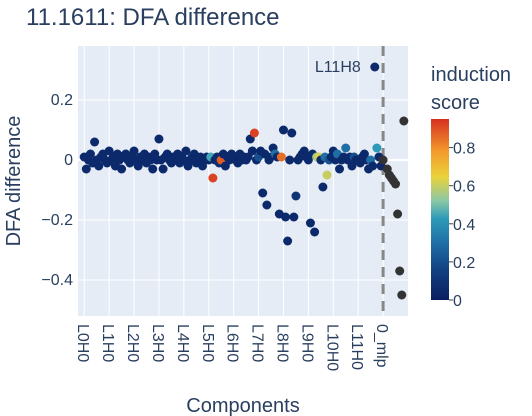 Image resolution: width=532 pixels, height=416 pixels. I want to click on y-tick-label: 0, so click(68, 160).